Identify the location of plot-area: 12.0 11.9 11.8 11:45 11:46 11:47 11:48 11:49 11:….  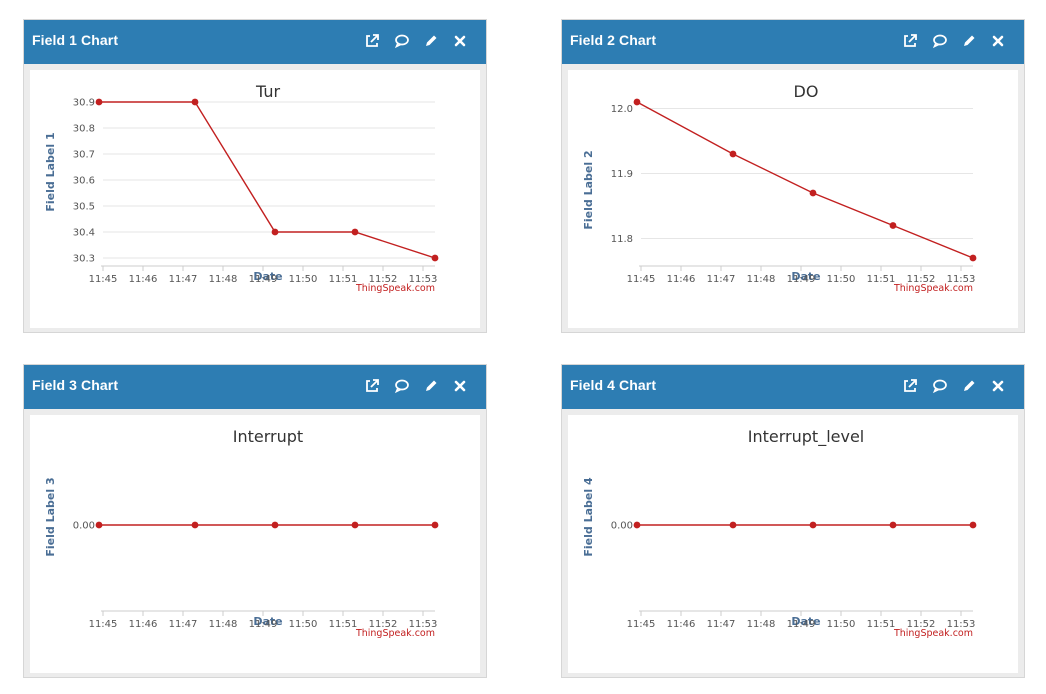
(794, 191).